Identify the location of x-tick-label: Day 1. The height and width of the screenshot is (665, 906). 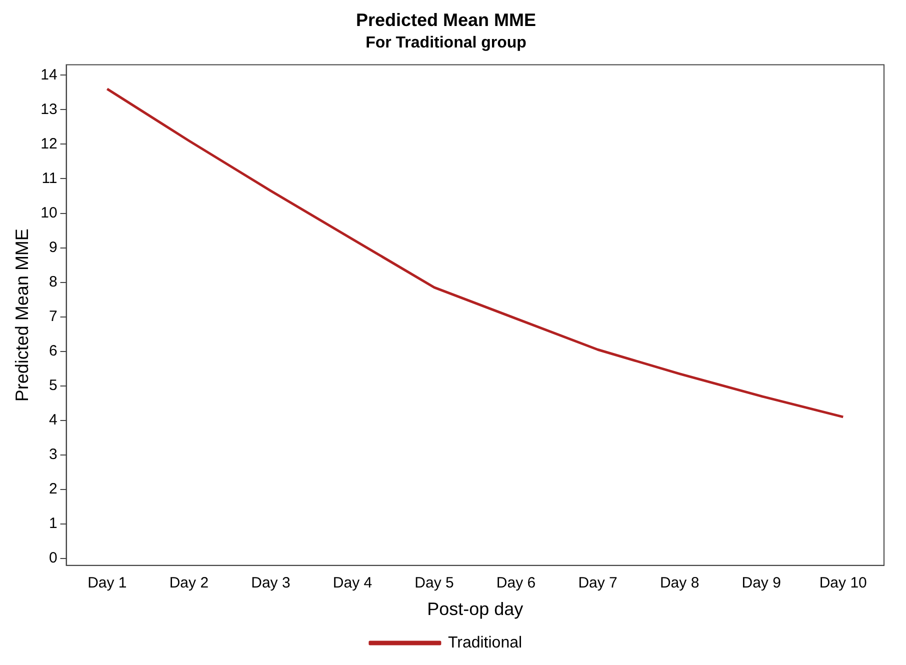
(107, 583).